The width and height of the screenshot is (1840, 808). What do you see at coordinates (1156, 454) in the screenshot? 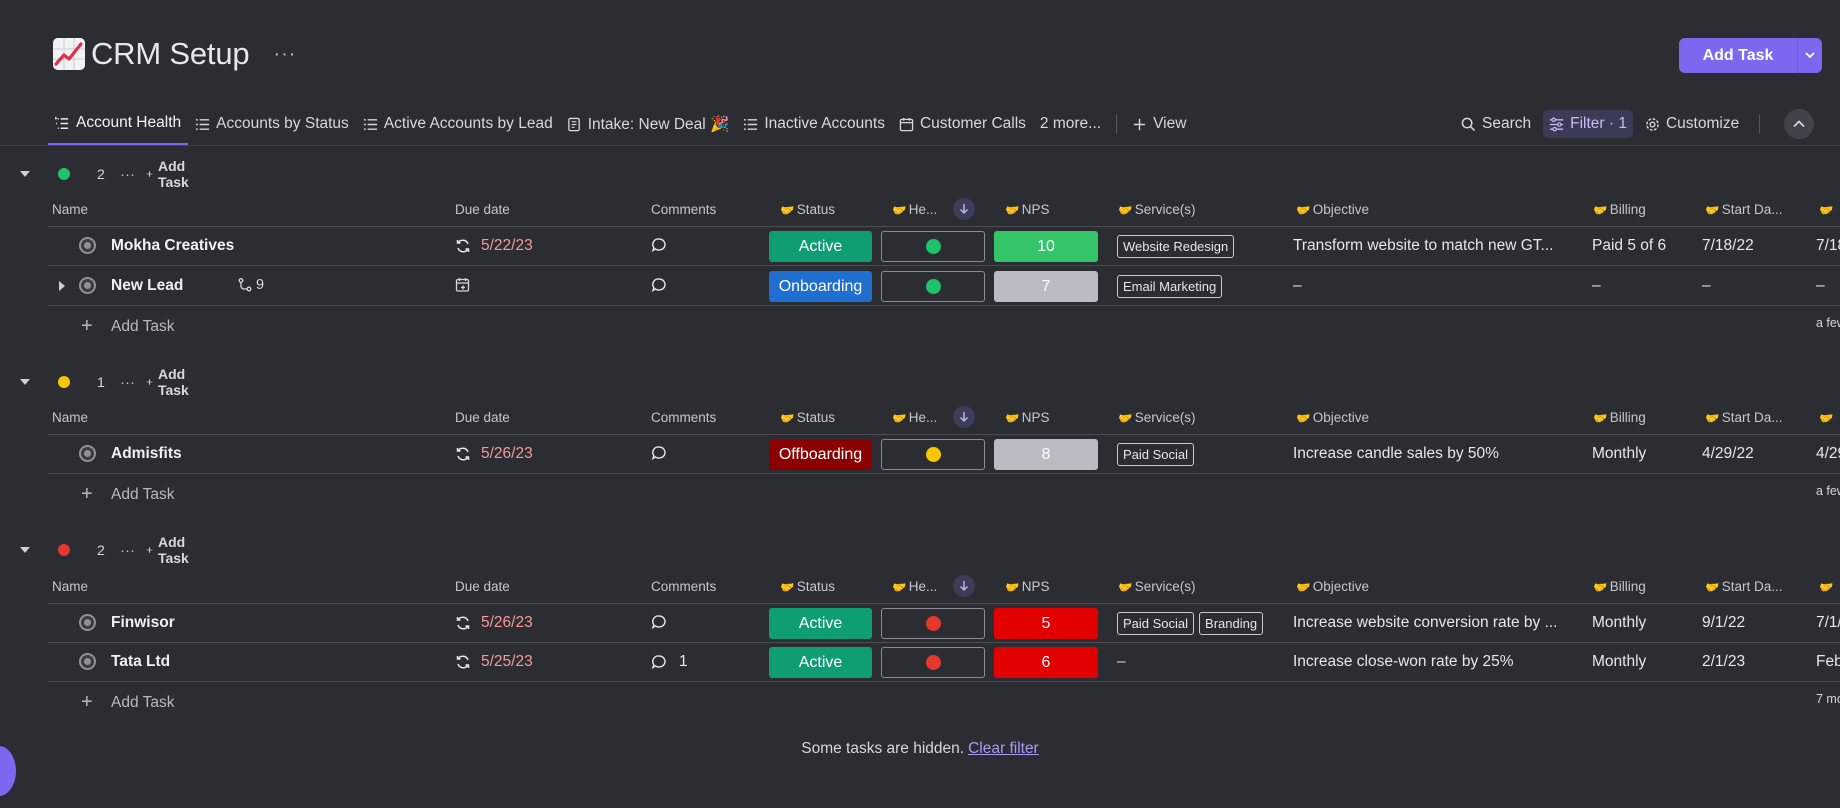
I see `services-cell: Paid Social` at bounding box center [1156, 454].